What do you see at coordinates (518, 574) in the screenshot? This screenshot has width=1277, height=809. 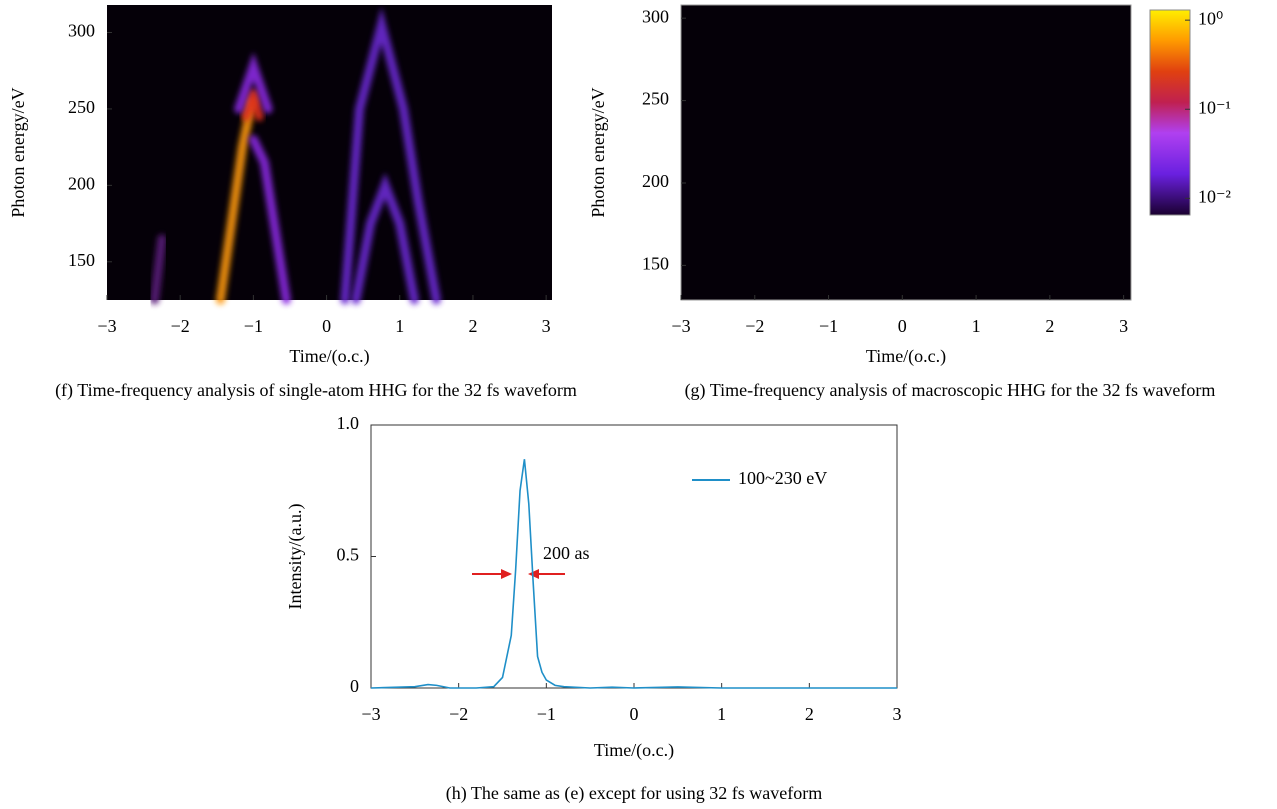 I see `fwhm-arrows` at bounding box center [518, 574].